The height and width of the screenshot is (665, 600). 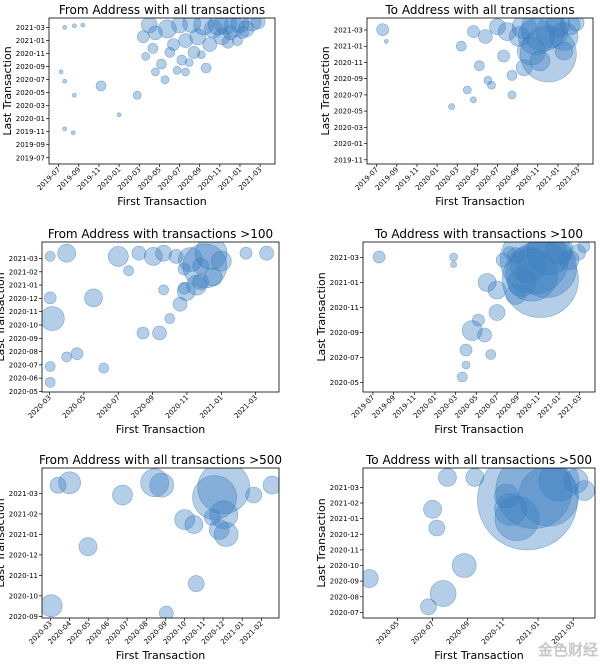 I want to click on x-tick-label: 2021-03, so click(x=246, y=407).